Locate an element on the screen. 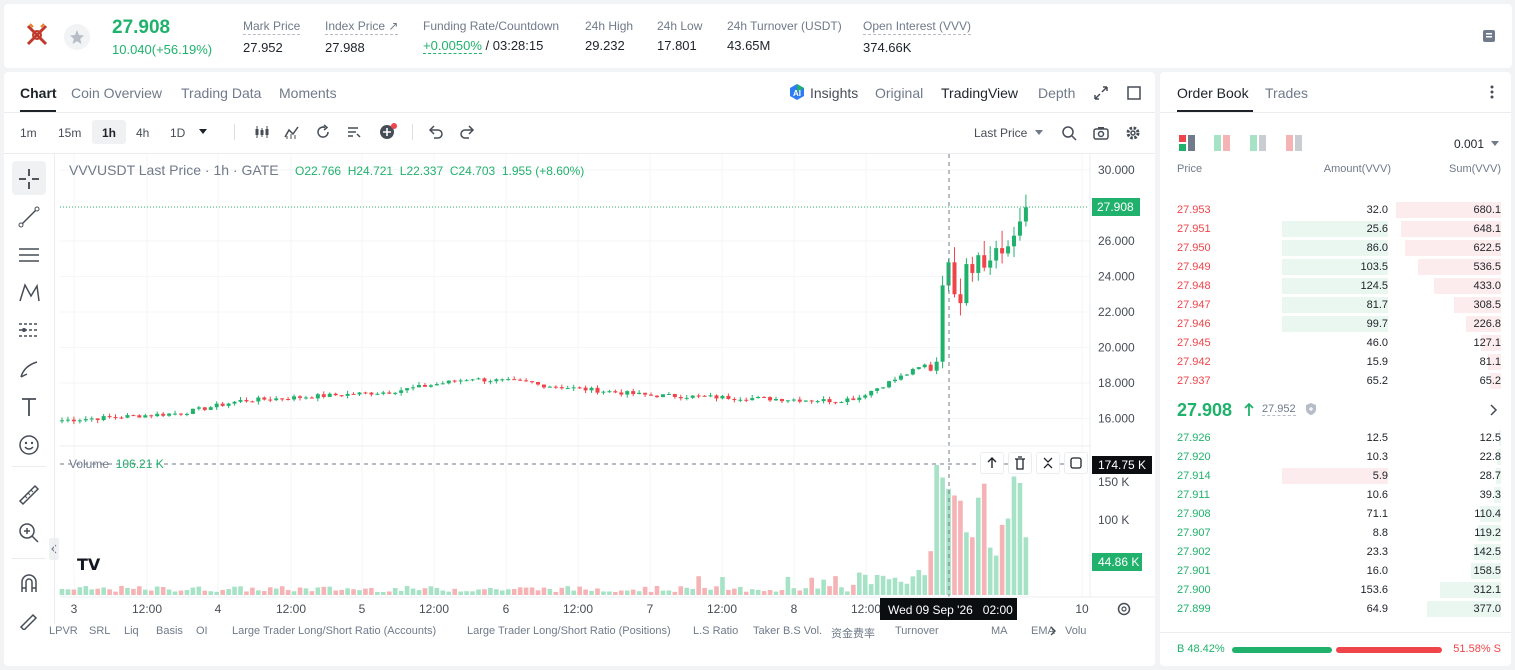 This screenshot has width=1515, height=670. ask-row: 27.947 81.7 308.5 is located at coordinates (1335, 305).